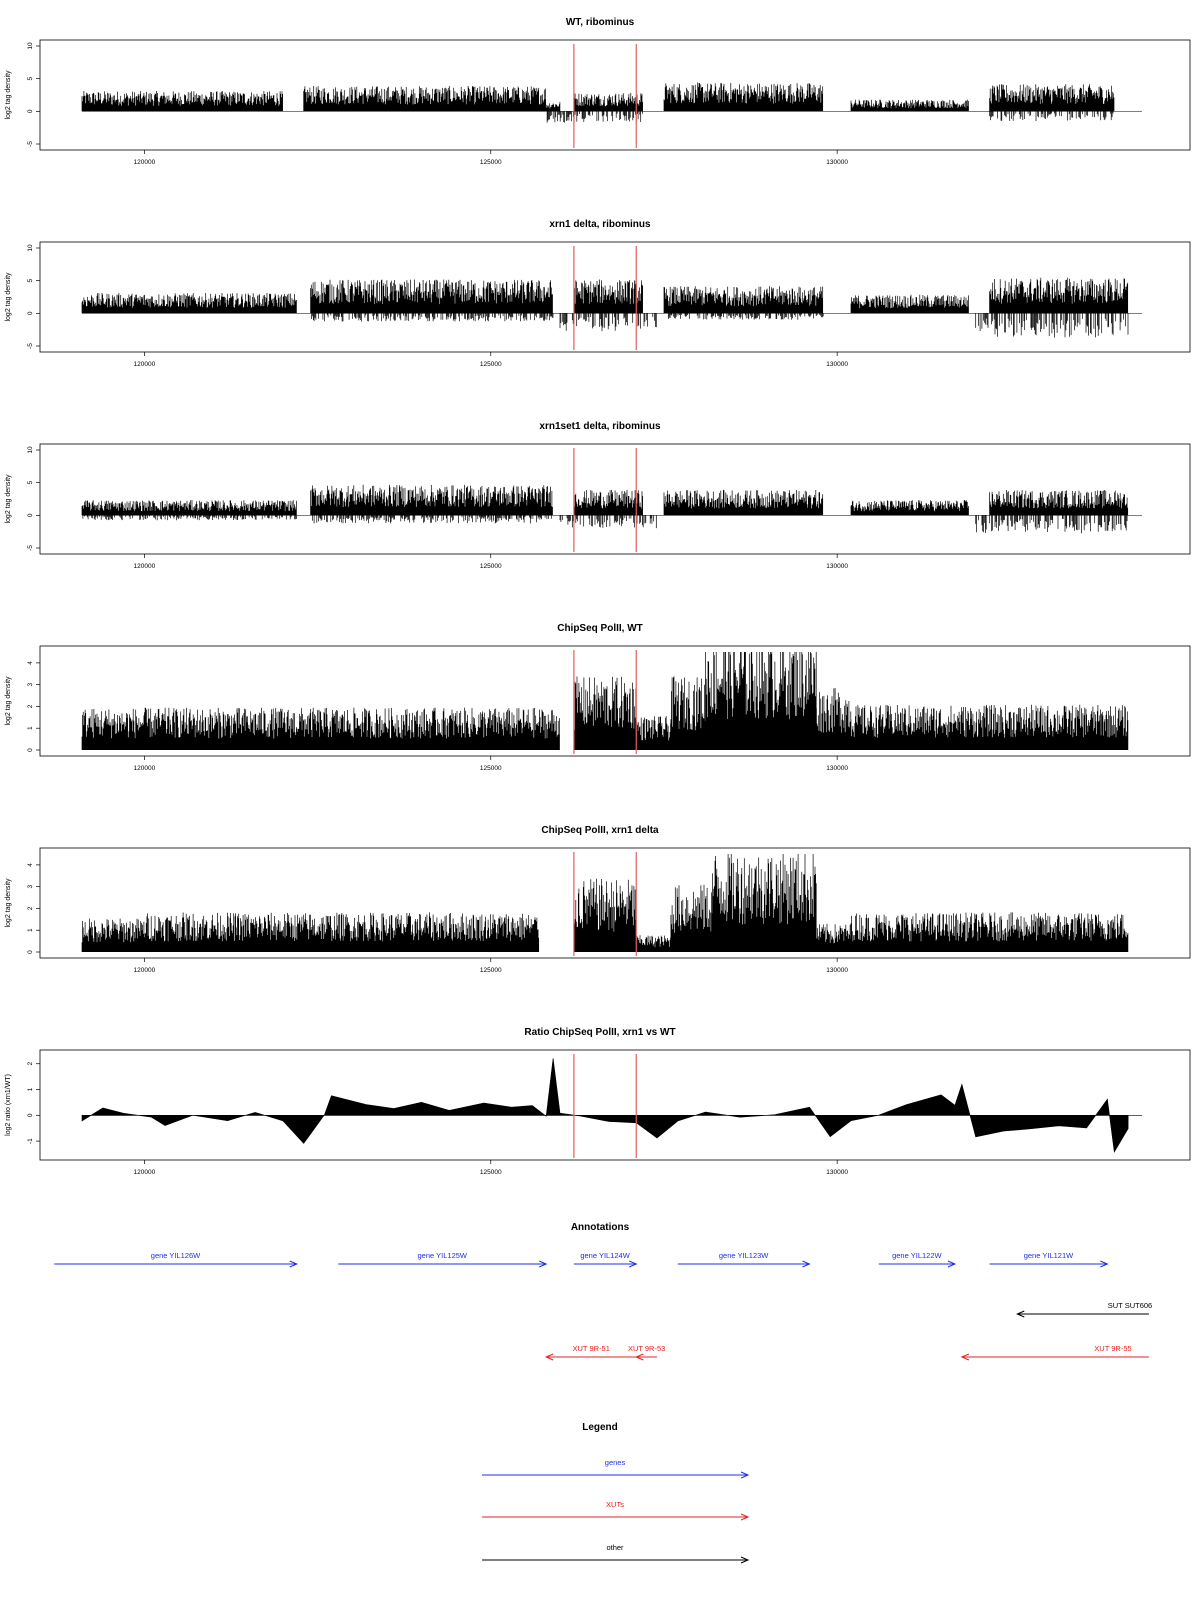 This screenshot has width=1200, height=1600. I want to click on gene-arrow: gene YIL123W, so click(744, 1259).